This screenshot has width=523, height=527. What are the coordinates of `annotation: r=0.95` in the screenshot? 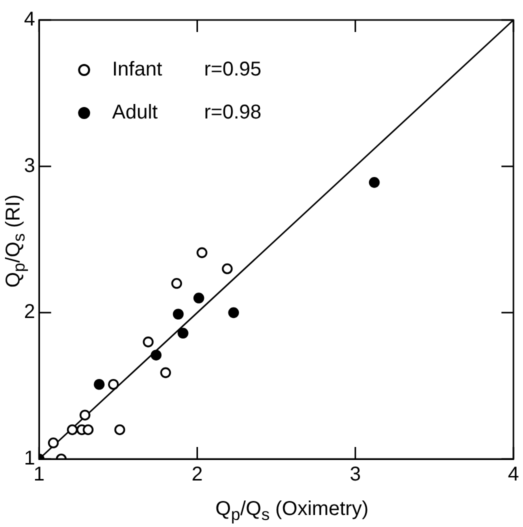 It's located at (233, 69).